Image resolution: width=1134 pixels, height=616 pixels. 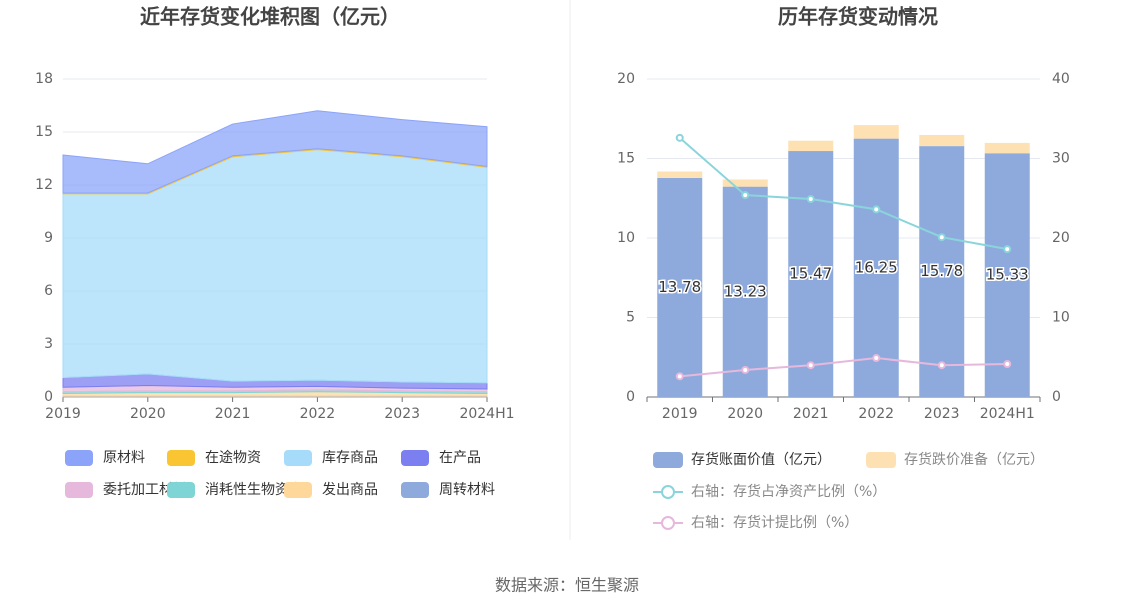 What do you see at coordinates (974, 459) in the screenshot?
I see `legend-label: 存货跌价准备（亿元）` at bounding box center [974, 459].